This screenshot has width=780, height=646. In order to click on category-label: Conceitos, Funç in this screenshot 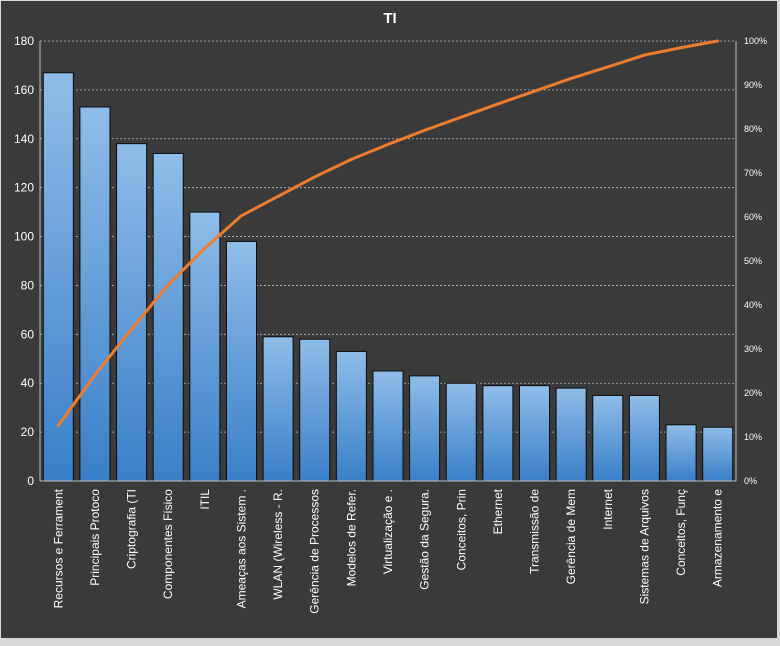, I will do `click(681, 532)`.